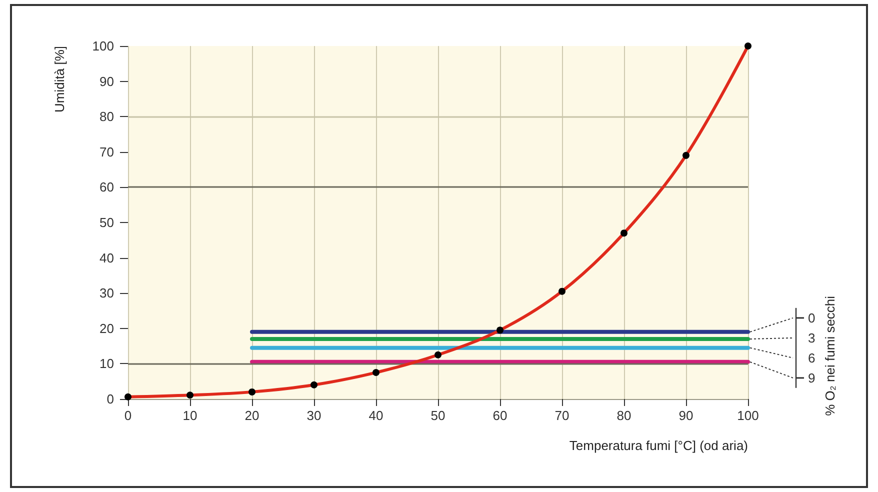  Describe the element at coordinates (59, 79) in the screenshot. I see `y-axis-title: Umidità [%]` at that location.